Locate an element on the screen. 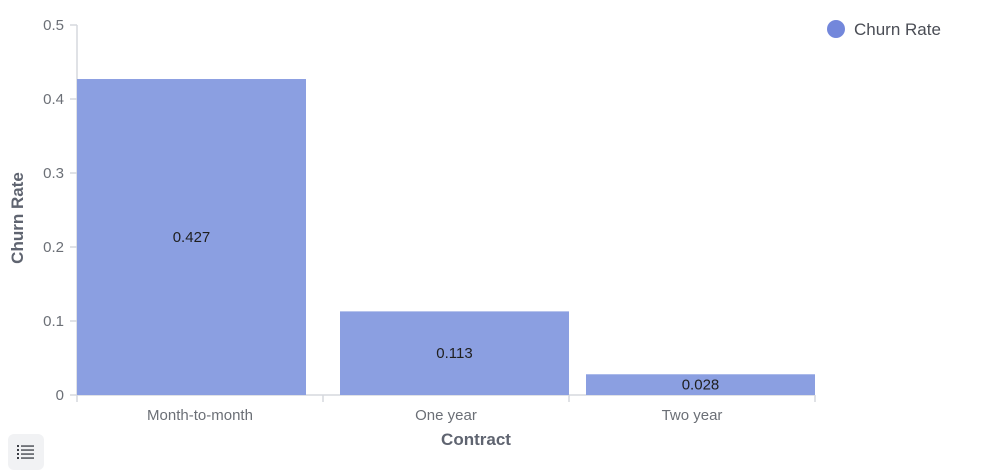 This screenshot has height=475, width=1003. chart-menu-button is located at coordinates (26, 452).